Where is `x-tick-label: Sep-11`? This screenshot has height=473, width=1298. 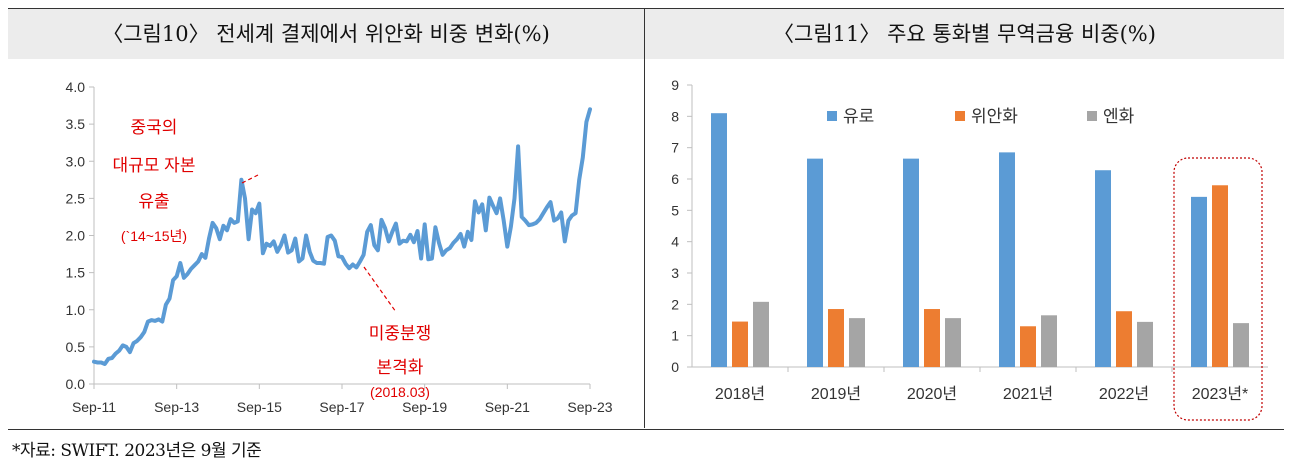
x-tick-label: Sep-11 is located at coordinates (94, 407).